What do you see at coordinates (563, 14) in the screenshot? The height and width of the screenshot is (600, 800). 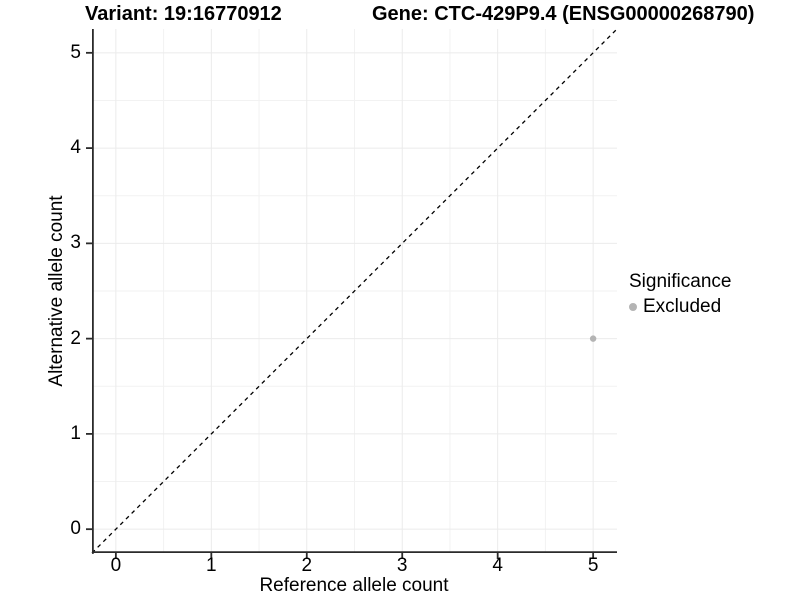 I see `plot-title-gene: Gene: CTC-429P9.4 (ENSG00000268790)` at bounding box center [563, 14].